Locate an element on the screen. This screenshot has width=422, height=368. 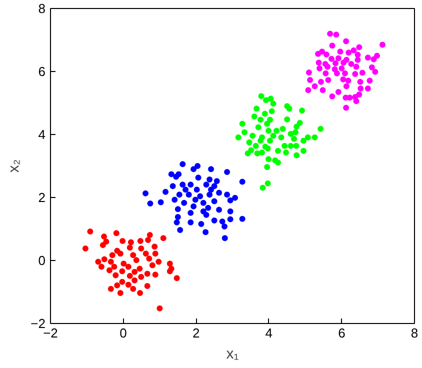
x-tick-label: 8 is located at coordinates (414, 333).